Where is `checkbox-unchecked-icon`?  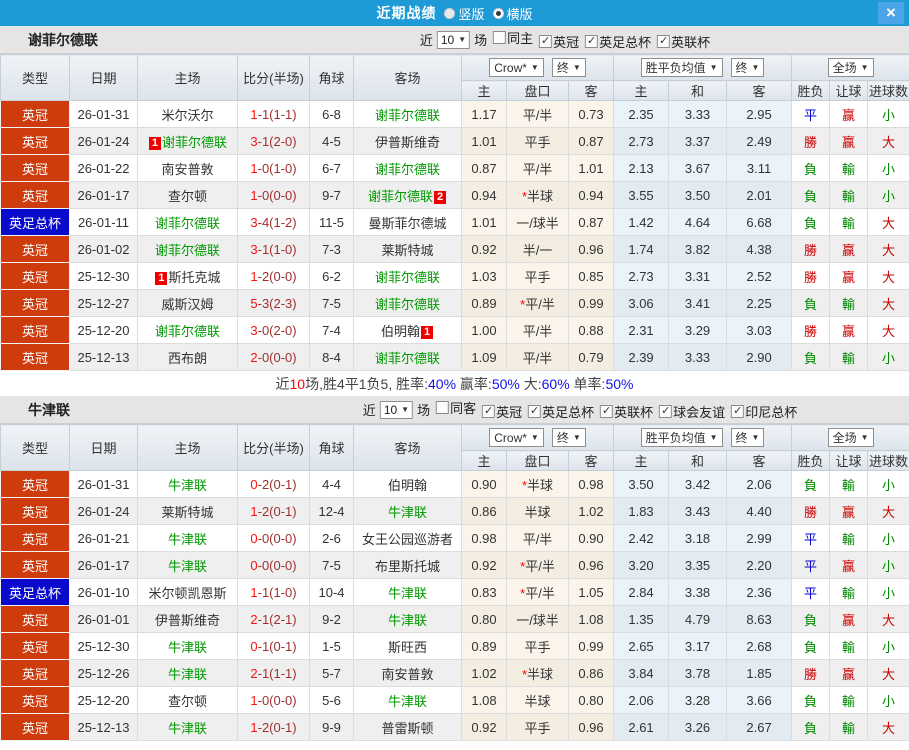
checkbox-unchecked-icon is located at coordinates (443, 407).